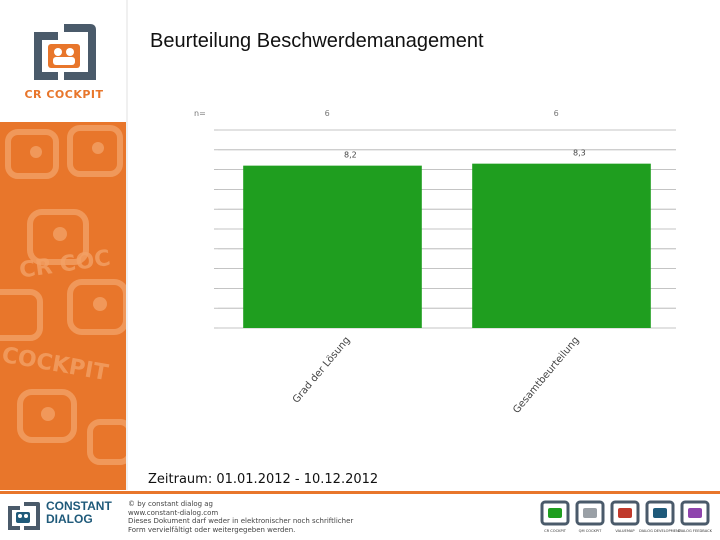 Image resolution: width=720 pixels, height=540 pixels. What do you see at coordinates (173, 512) in the screenshot?
I see `legal-line: www.constant-dialog.com` at bounding box center [173, 512].